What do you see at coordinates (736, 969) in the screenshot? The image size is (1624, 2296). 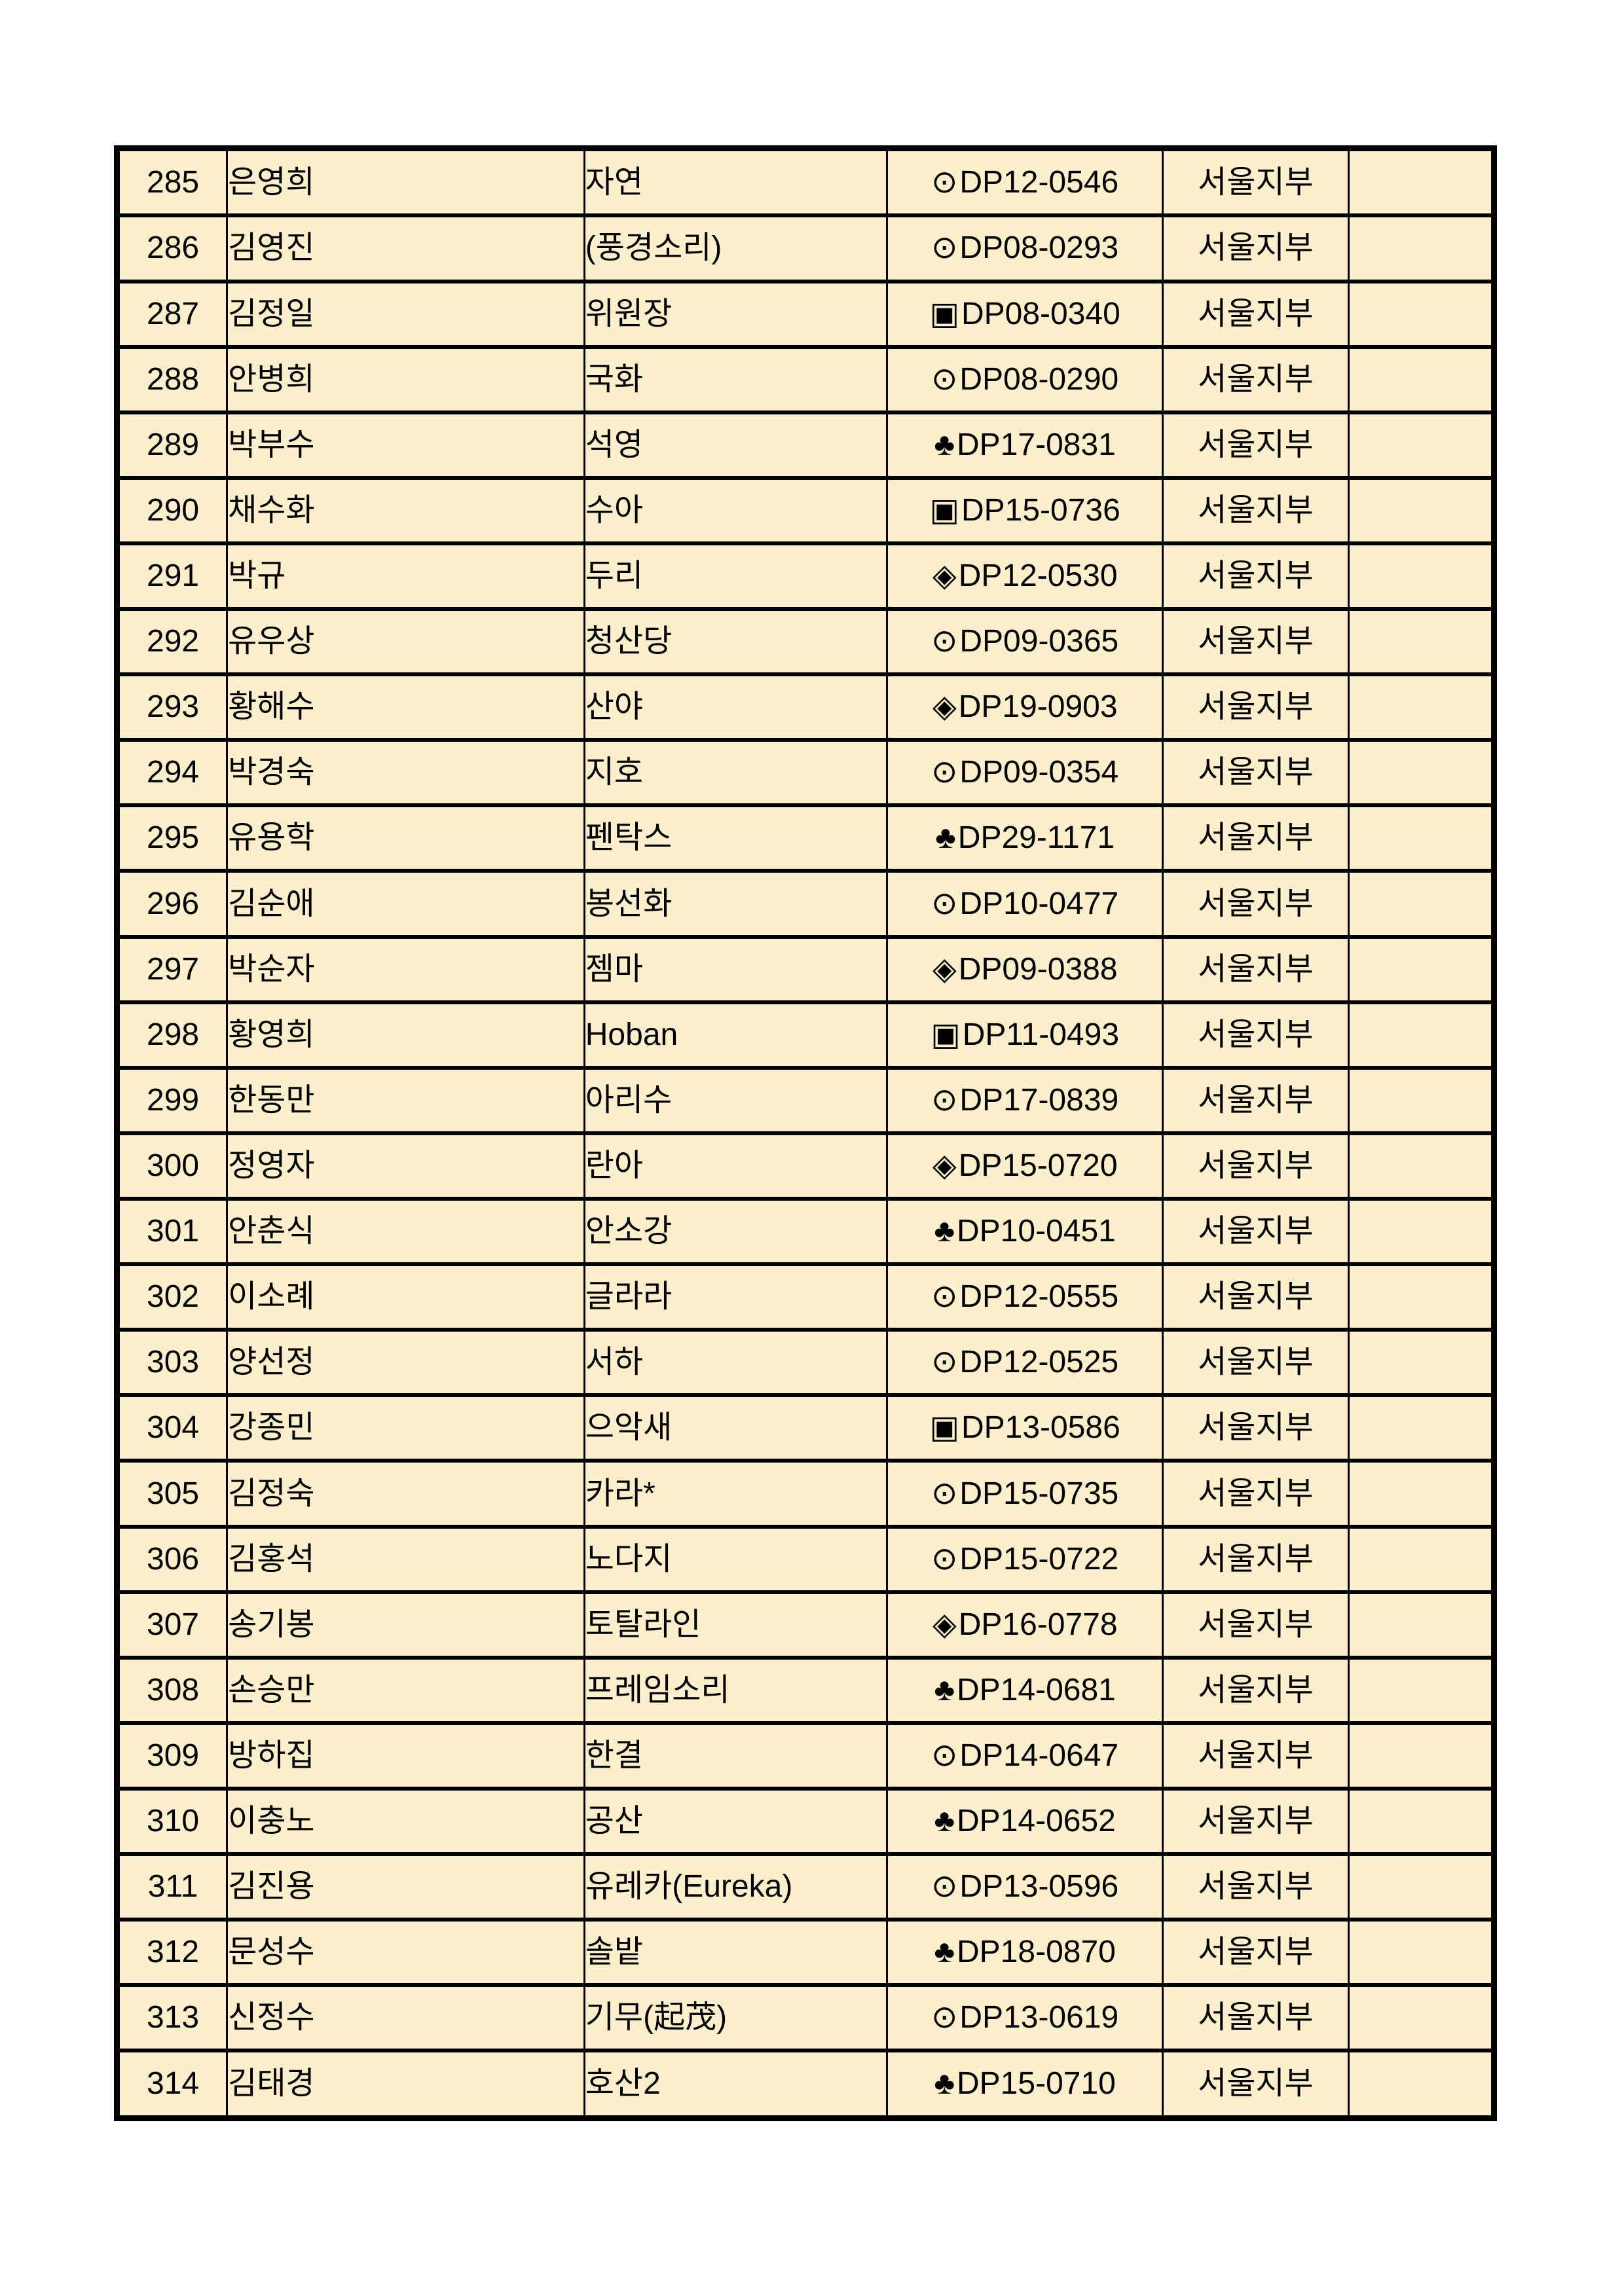 I see `member-alias: 젬마` at bounding box center [736, 969].